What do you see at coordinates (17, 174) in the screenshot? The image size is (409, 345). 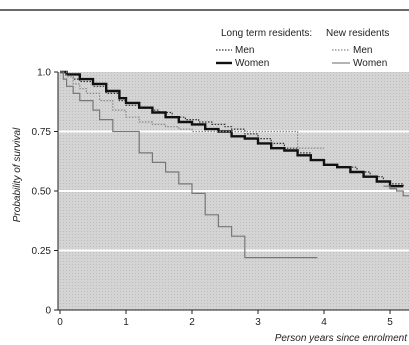 I see `y-axis-label: Probability of survival` at bounding box center [17, 174].